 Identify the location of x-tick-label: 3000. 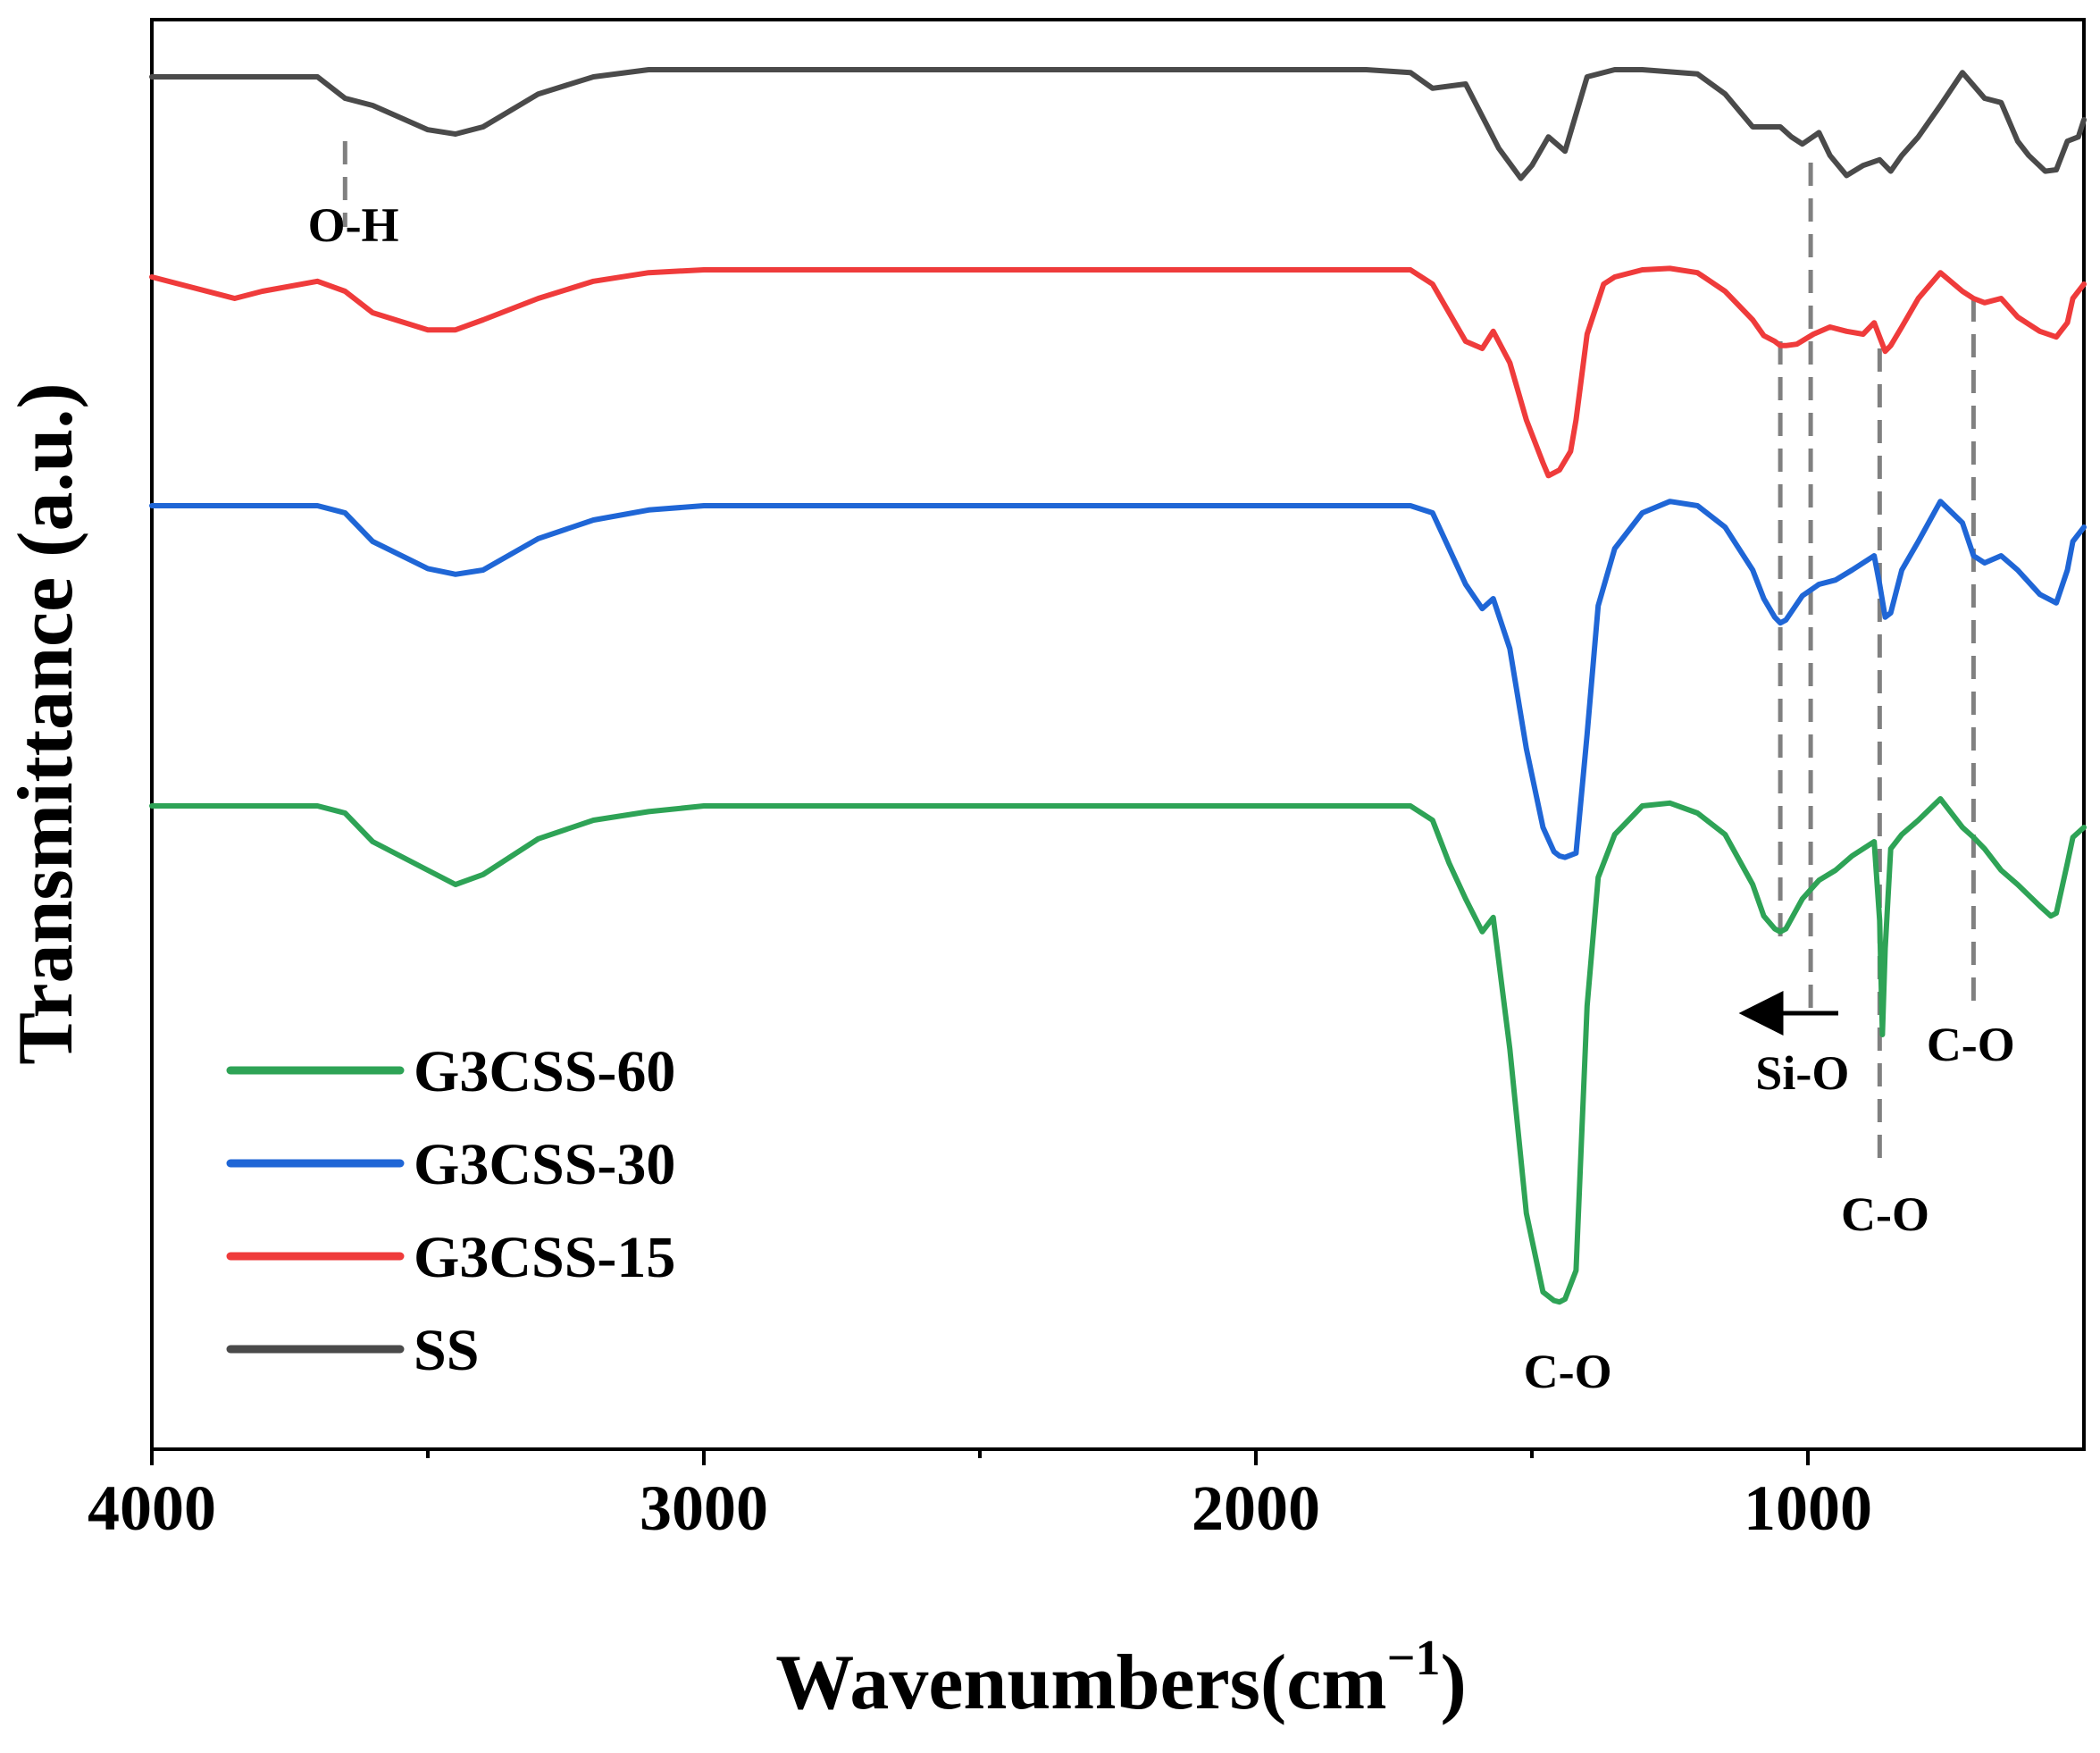
(704, 1508).